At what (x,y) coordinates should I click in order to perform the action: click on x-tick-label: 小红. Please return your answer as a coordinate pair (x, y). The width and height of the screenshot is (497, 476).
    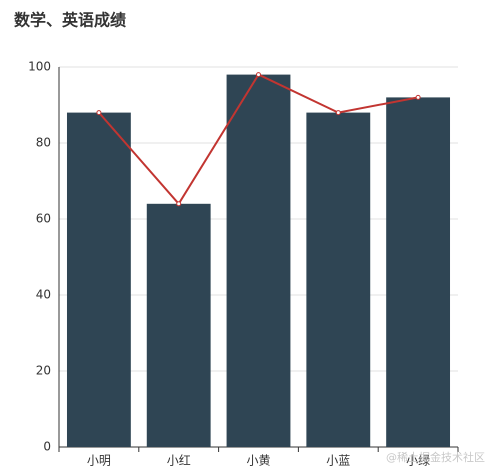
    Looking at the image, I should click on (179, 460).